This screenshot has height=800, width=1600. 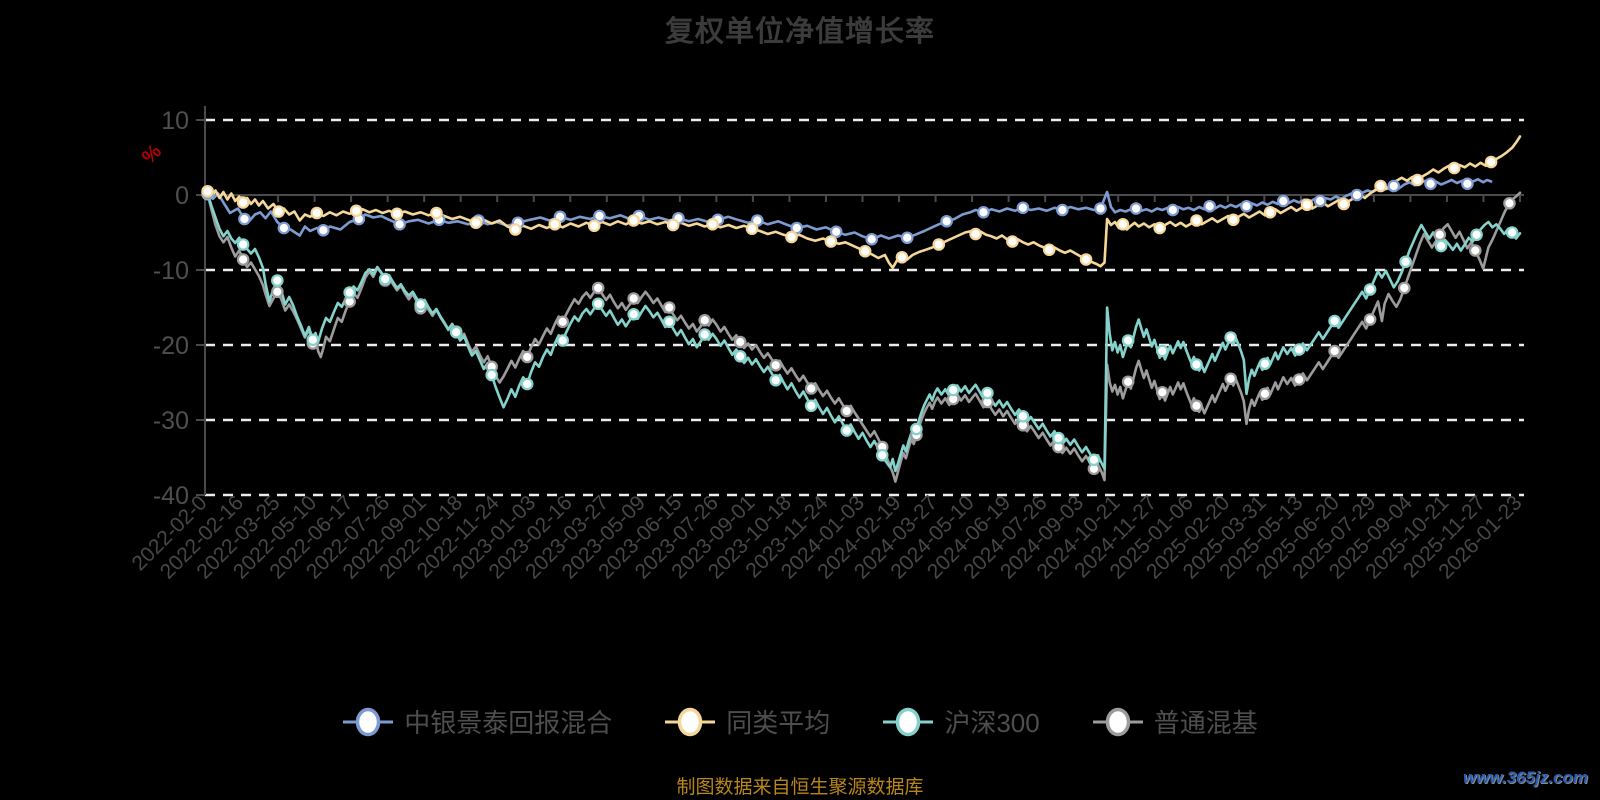 I want to click on legend-item-0: 中银景泰回报混合, so click(x=477, y=721).